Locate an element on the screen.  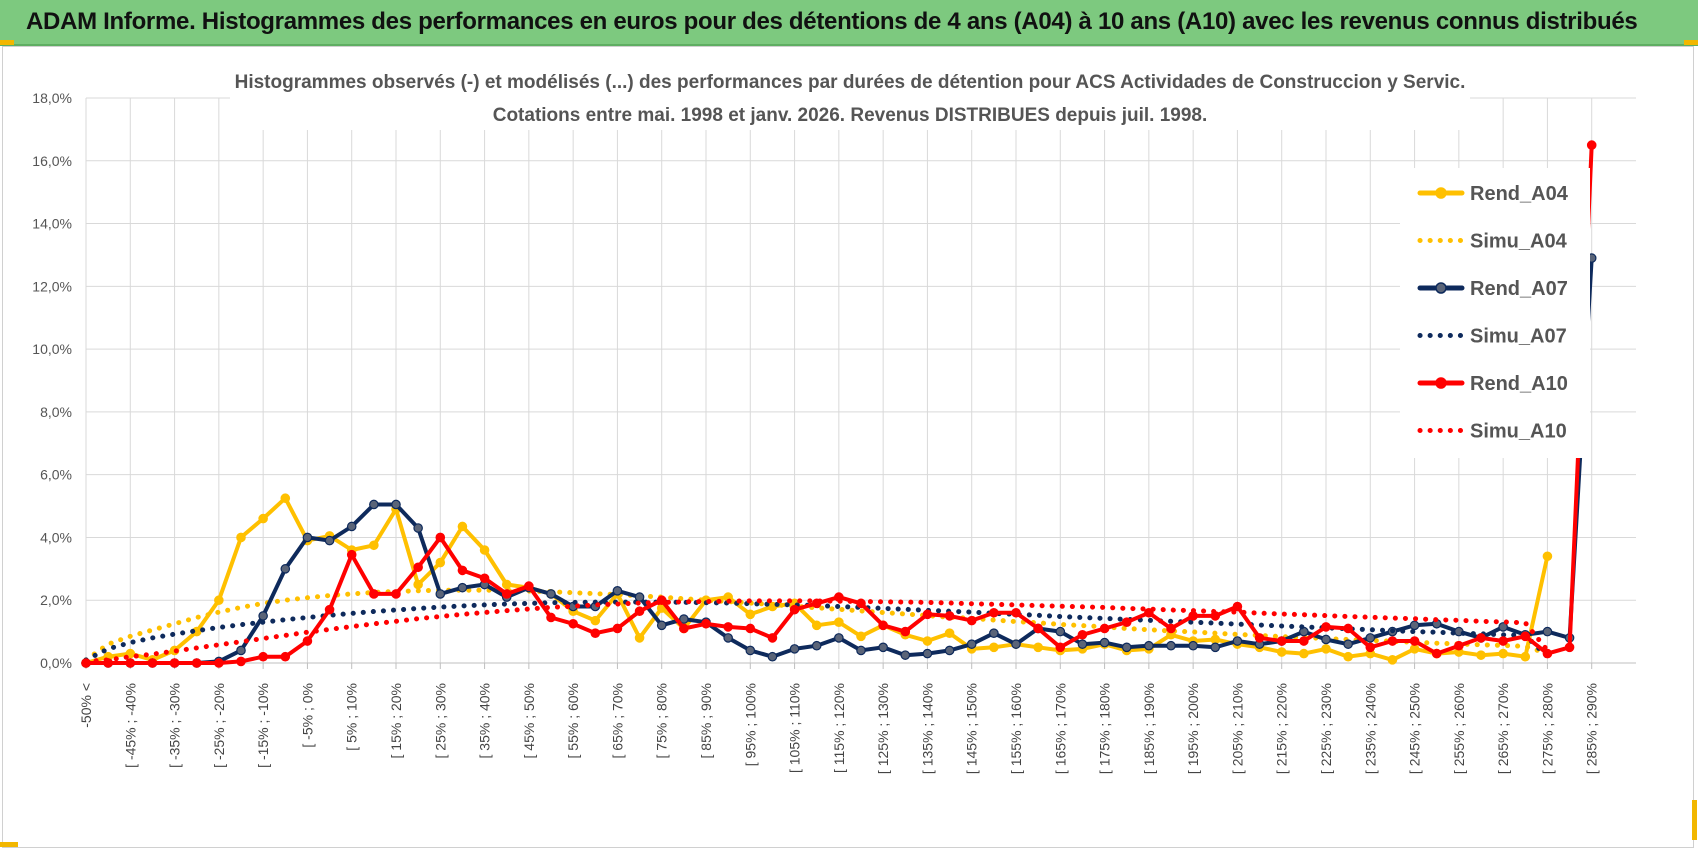
x-tick-label: [ 95% ; 100% is located at coordinates (750, 724).